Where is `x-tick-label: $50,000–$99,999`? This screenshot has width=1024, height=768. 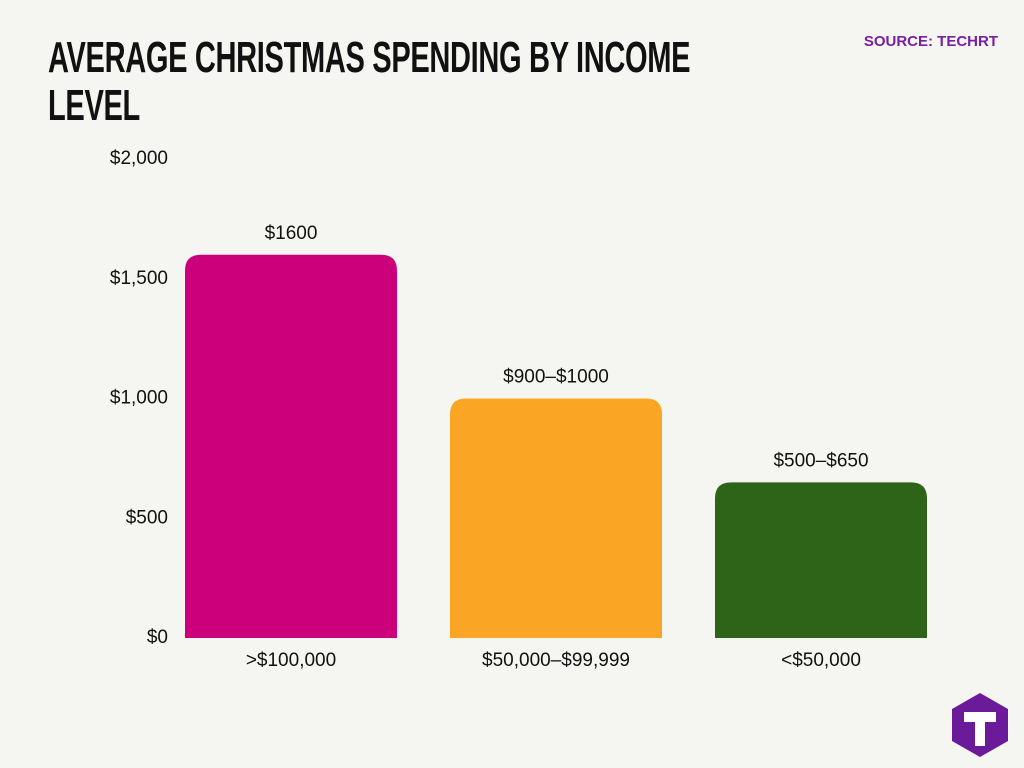
x-tick-label: $50,000–$99,999 is located at coordinates (556, 660).